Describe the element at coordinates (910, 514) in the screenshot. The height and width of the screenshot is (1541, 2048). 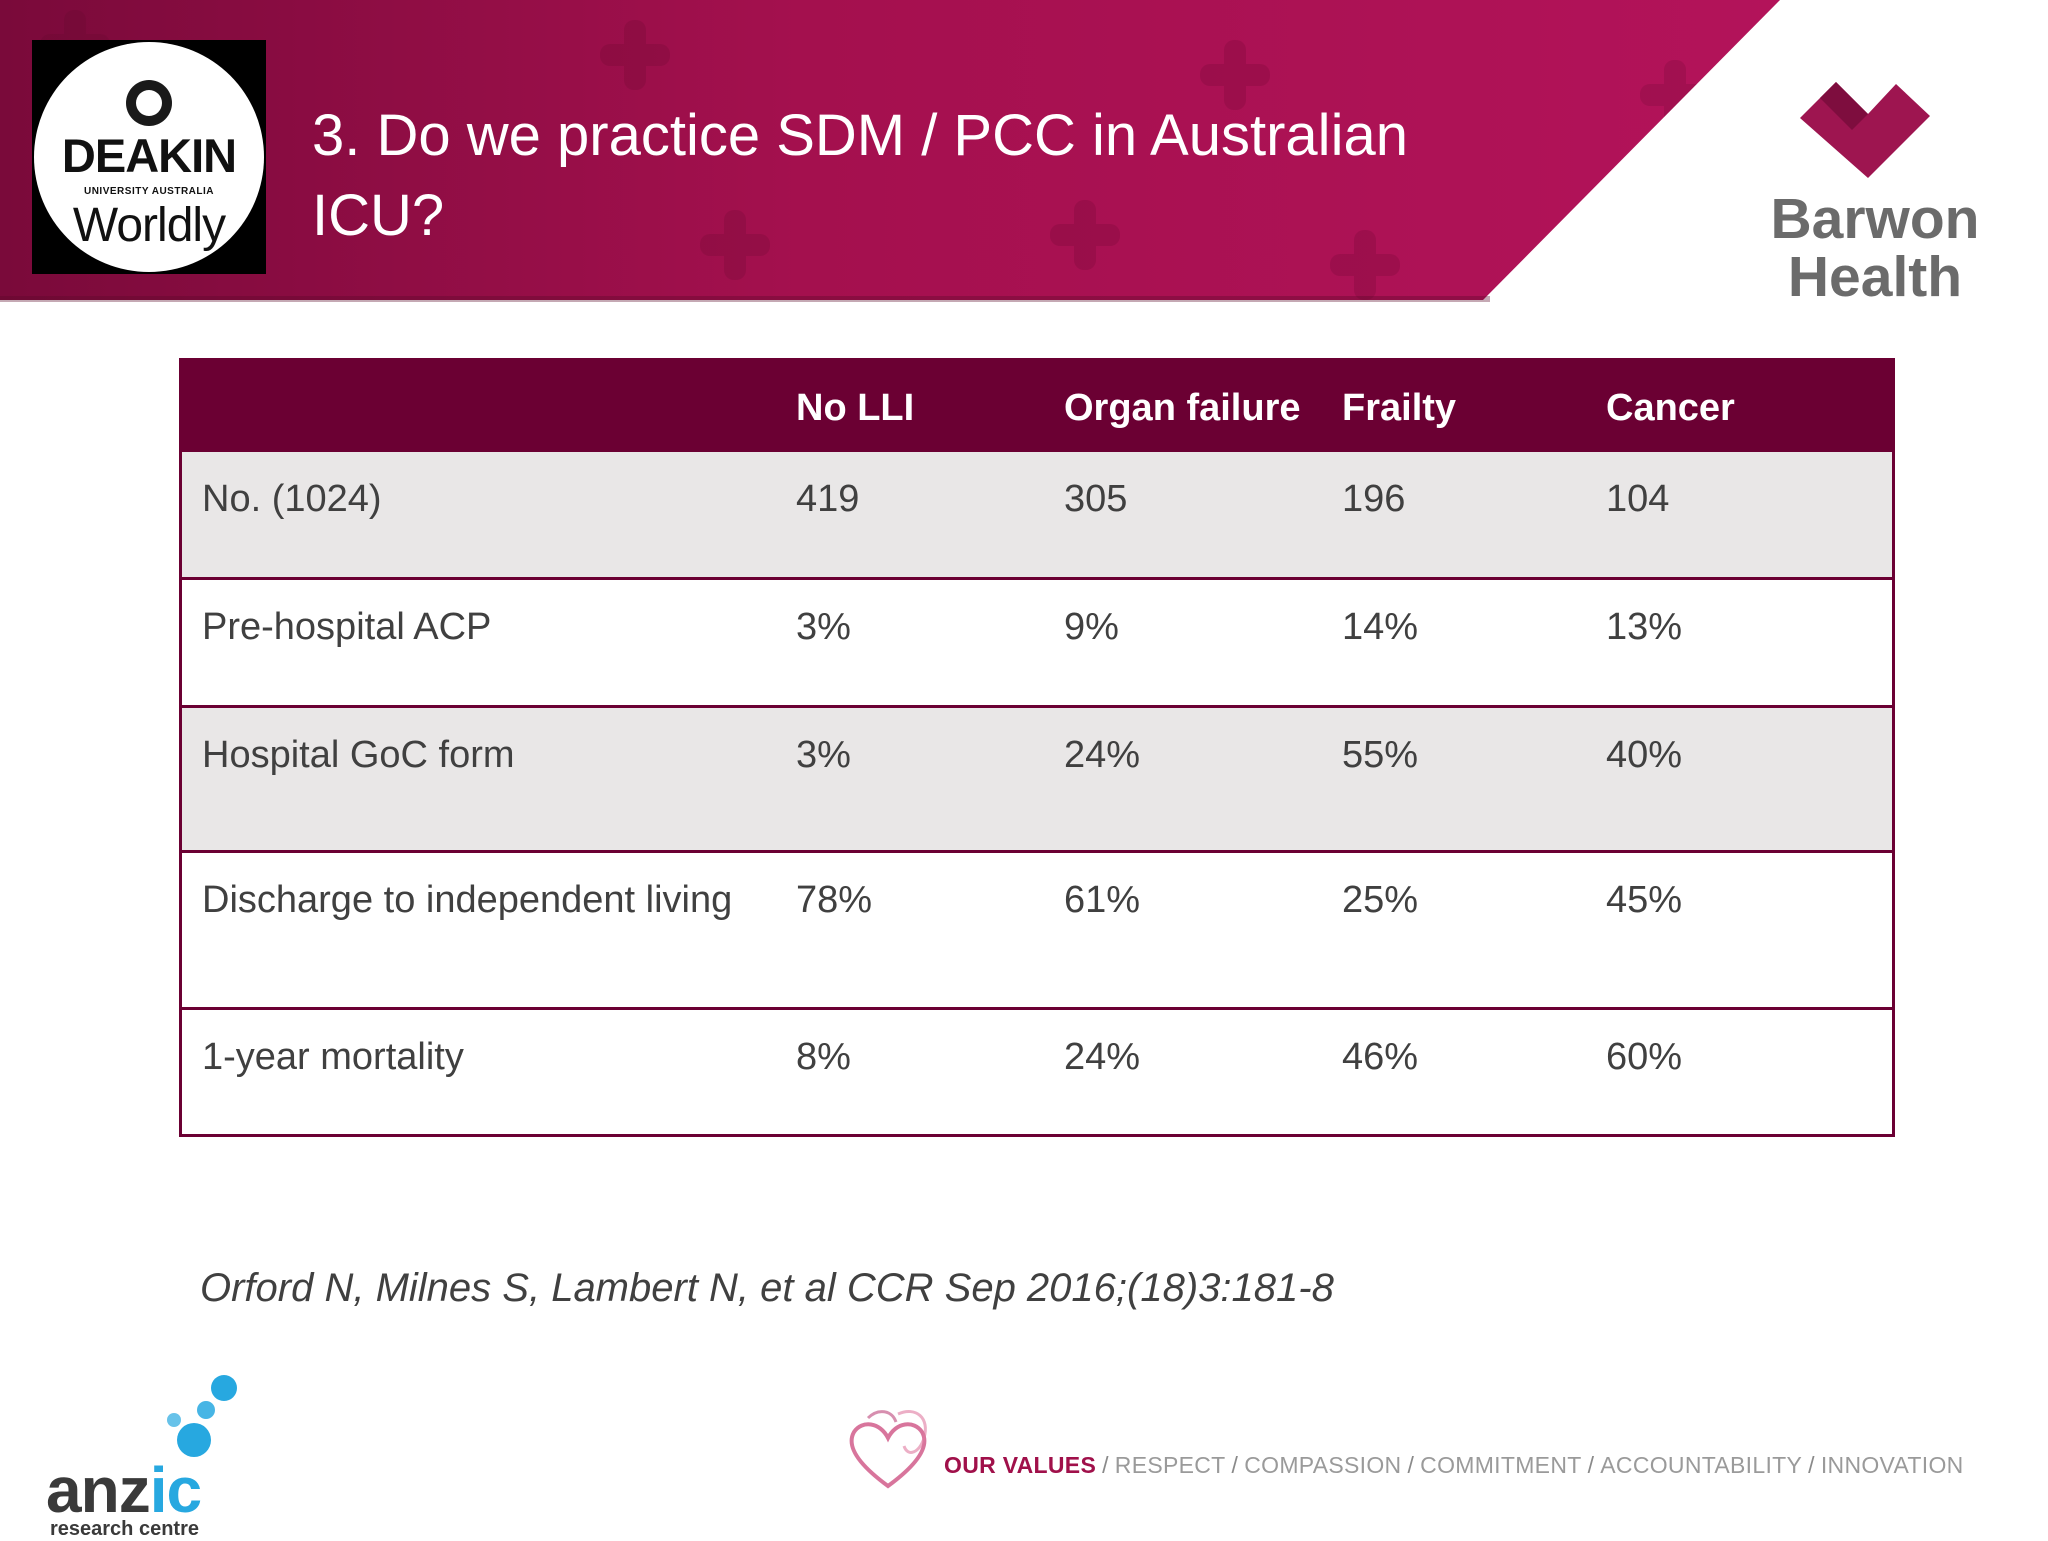
I see `table-cell: 419` at that location.